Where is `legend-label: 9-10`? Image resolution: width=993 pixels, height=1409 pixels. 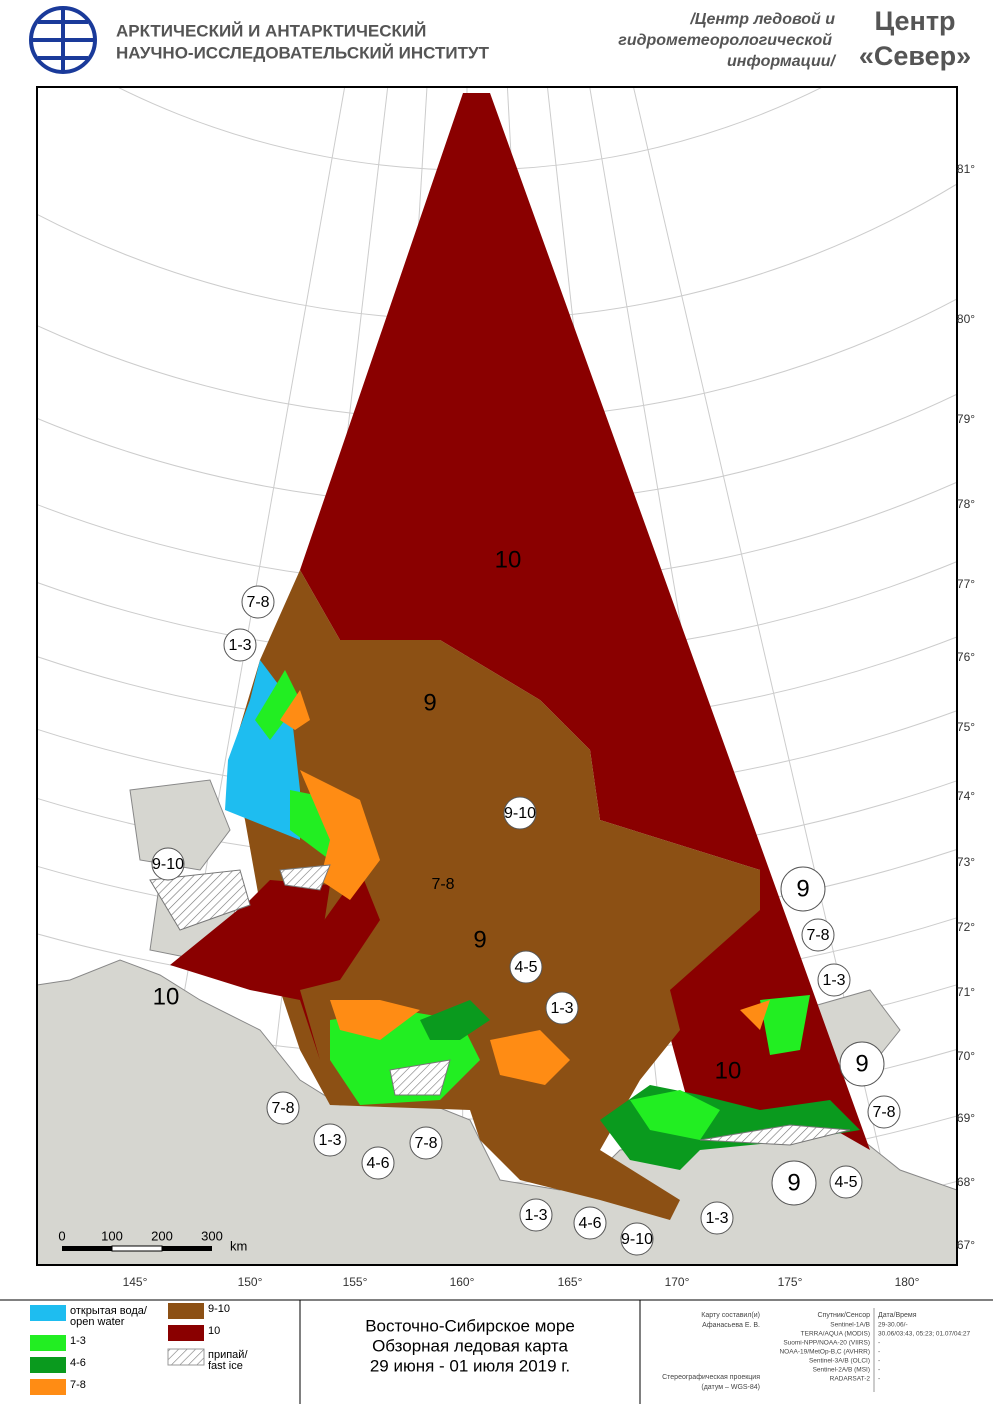
legend-label: 9-10 is located at coordinates (219, 1309).